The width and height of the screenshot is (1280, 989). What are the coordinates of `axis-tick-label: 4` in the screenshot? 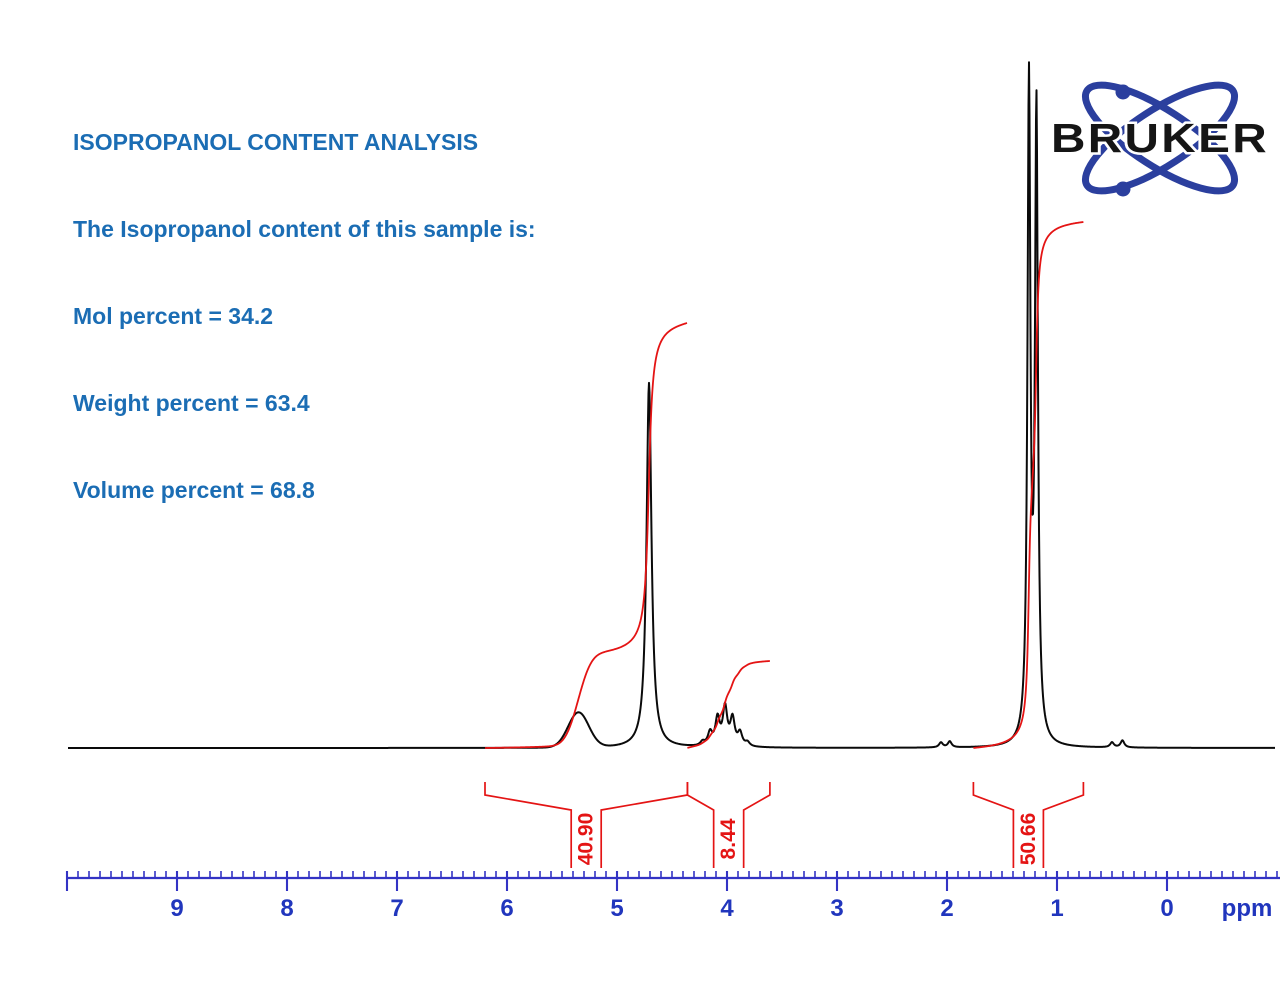 It's located at (727, 908).